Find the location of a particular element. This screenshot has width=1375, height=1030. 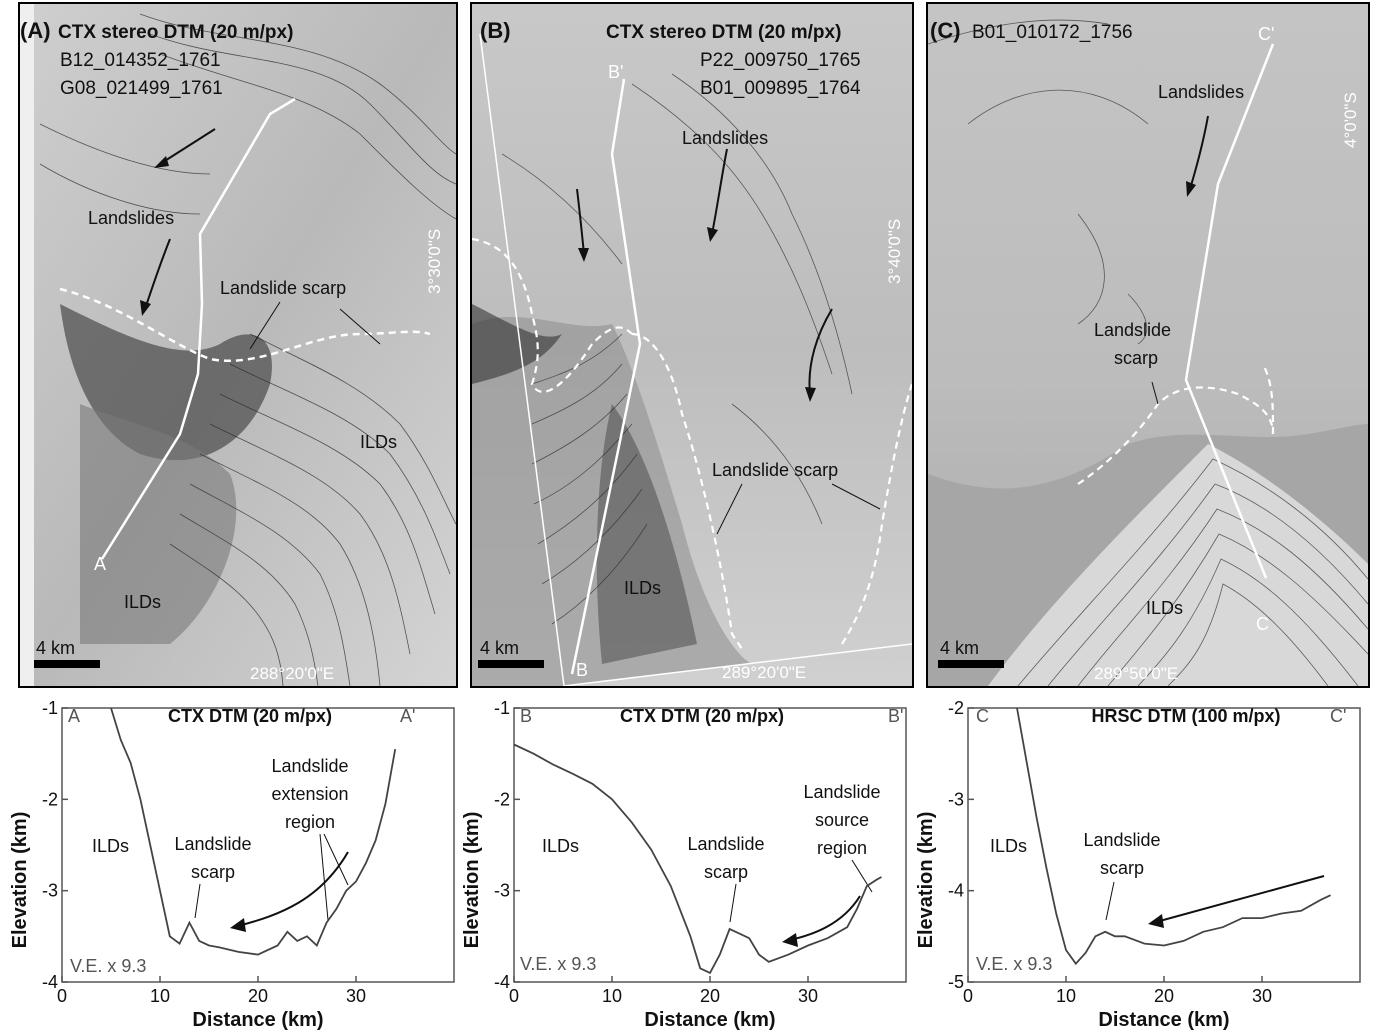

panel-a-profile-start: A is located at coordinates (100, 564).